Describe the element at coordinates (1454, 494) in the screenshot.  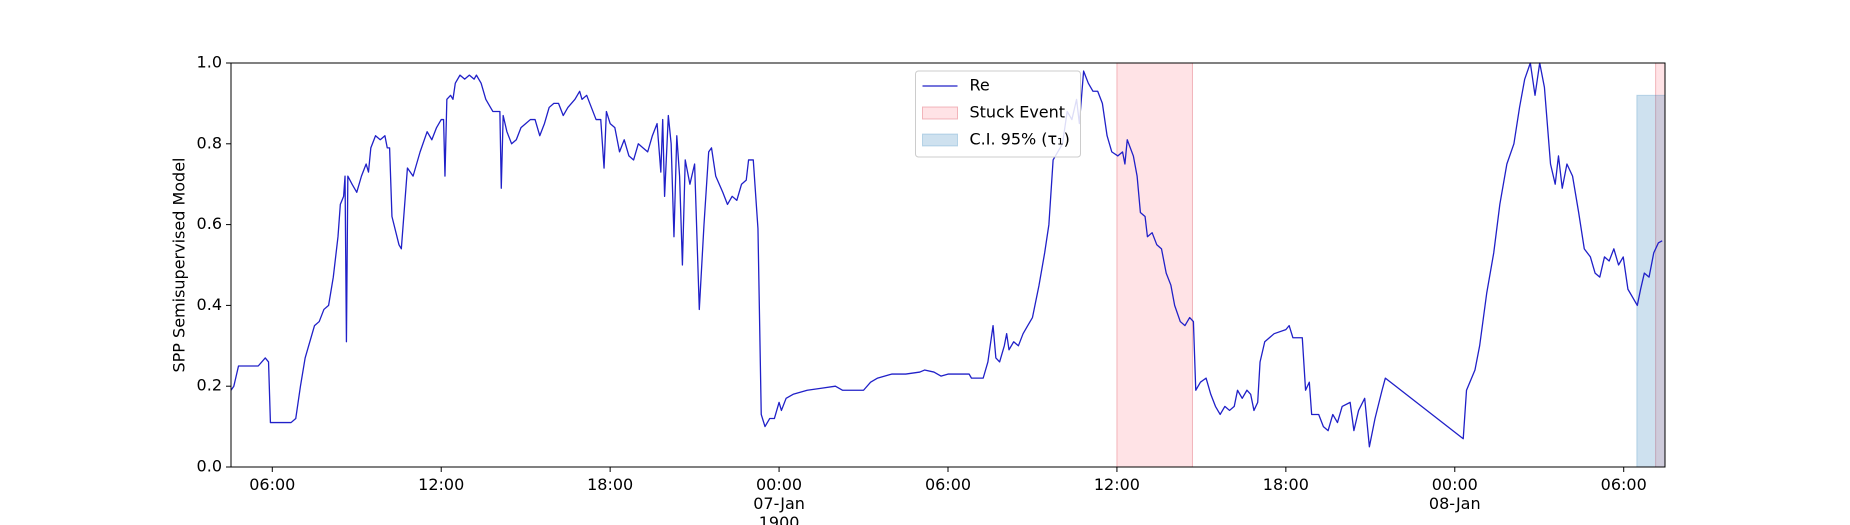
I see `x-tick-label: 00:00 08-Jan` at that location.